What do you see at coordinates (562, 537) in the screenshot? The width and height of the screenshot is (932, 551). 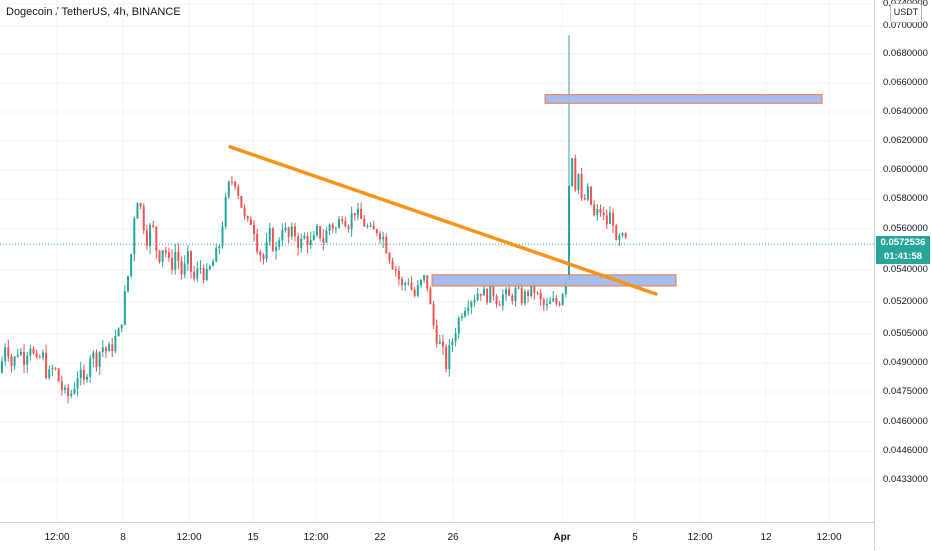 I see `time-tick-label: Apr` at bounding box center [562, 537].